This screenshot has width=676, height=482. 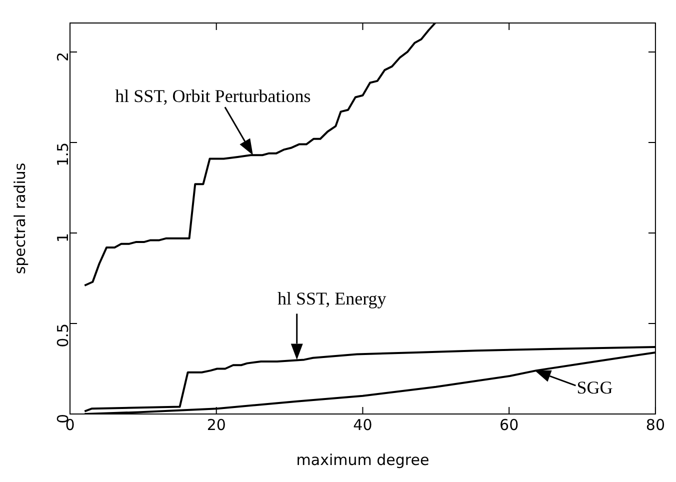 What do you see at coordinates (216, 425) in the screenshot?
I see `x-tick-label: 20` at bounding box center [216, 425].